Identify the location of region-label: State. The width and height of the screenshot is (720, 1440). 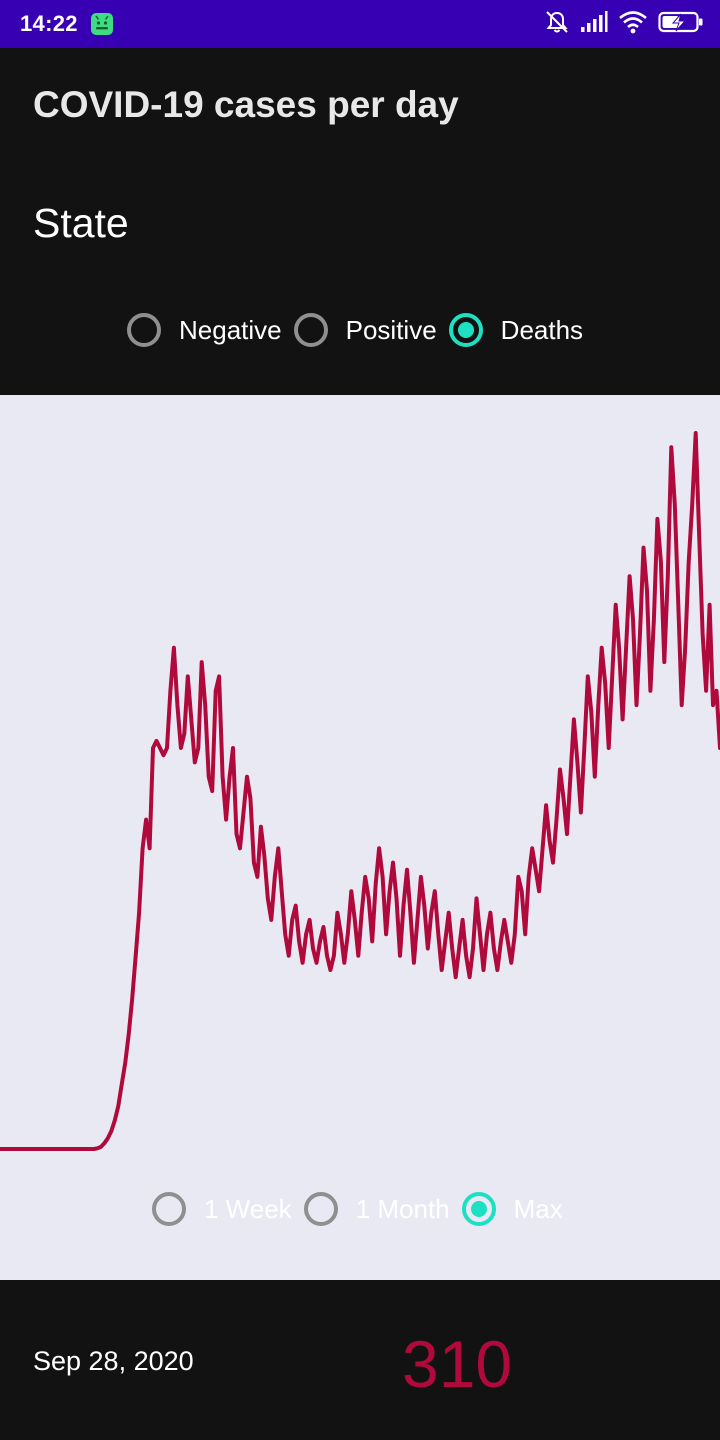
(81, 223).